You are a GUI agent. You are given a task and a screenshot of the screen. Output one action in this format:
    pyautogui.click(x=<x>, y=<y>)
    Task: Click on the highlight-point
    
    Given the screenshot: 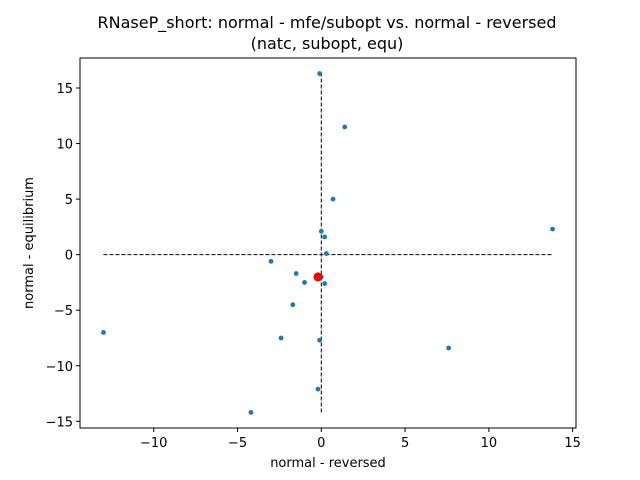 What is the action you would take?
    pyautogui.click(x=318, y=277)
    